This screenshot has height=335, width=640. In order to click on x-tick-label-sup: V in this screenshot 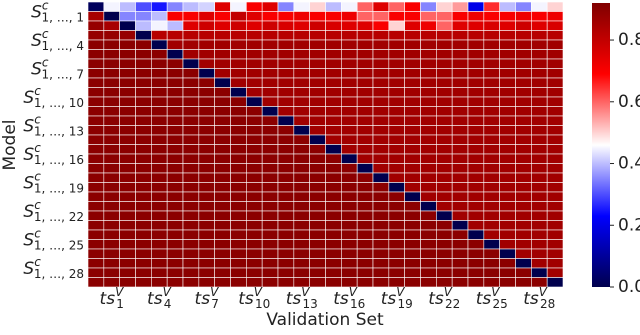, I will do `click(400, 292)`.